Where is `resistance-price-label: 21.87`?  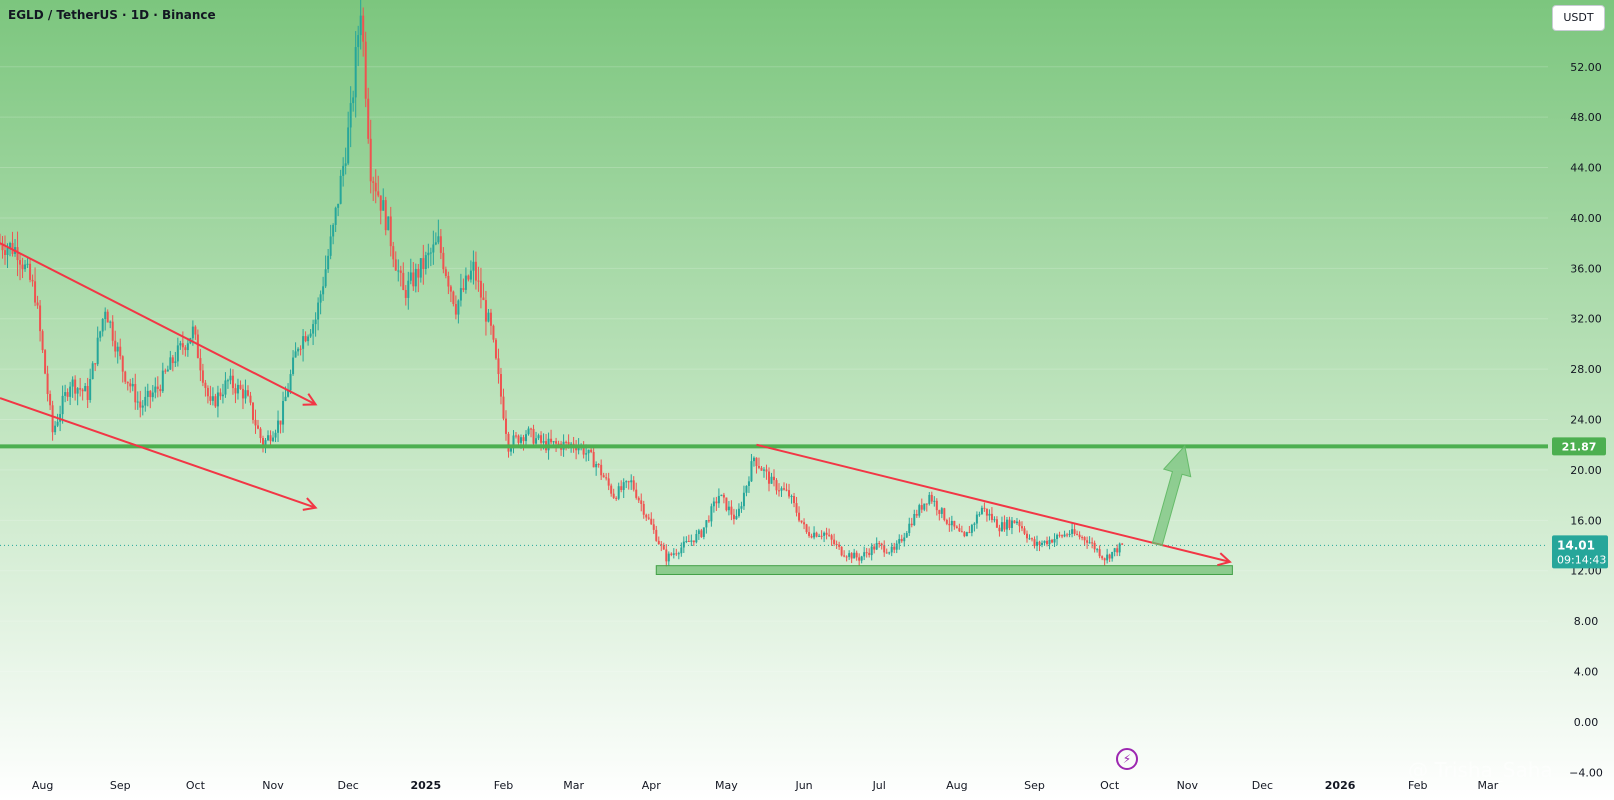
resistance-price-label: 21.87 is located at coordinates (1579, 446).